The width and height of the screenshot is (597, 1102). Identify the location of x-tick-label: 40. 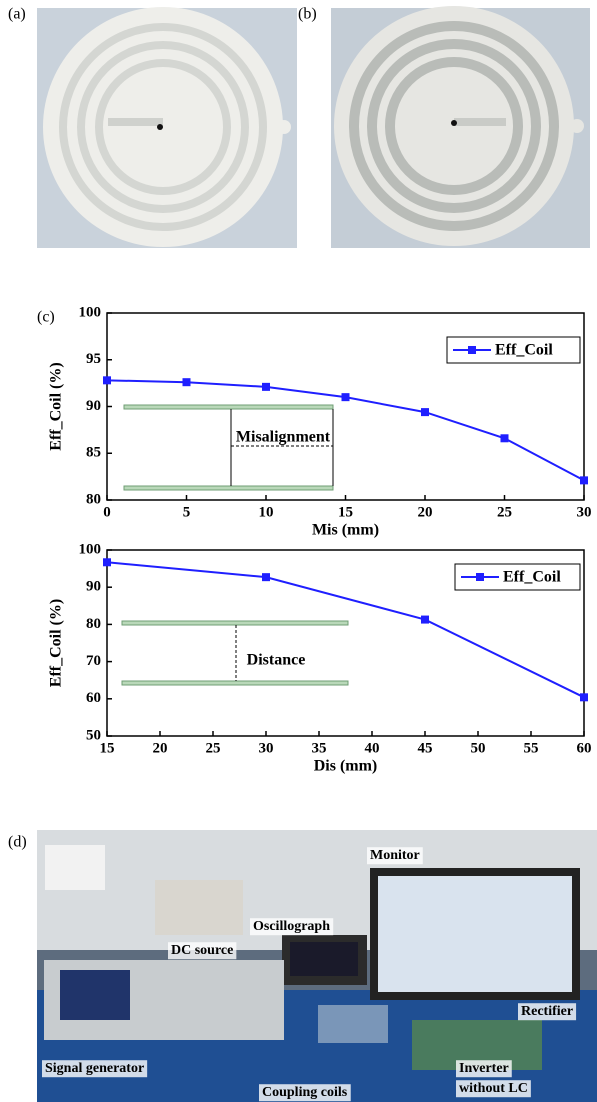
(372, 748).